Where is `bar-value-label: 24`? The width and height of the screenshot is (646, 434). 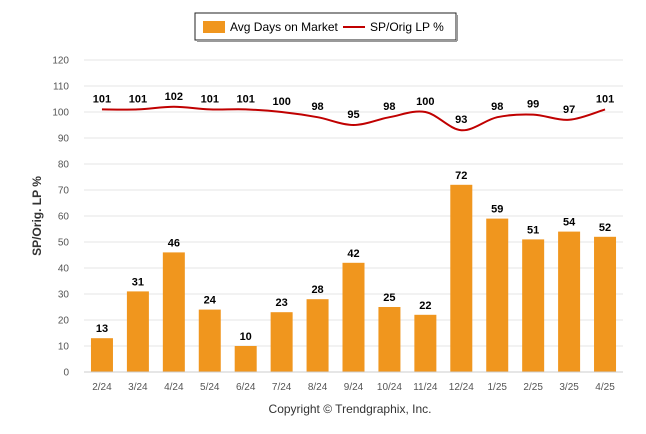
bar-value-label: 24 is located at coordinates (210, 301).